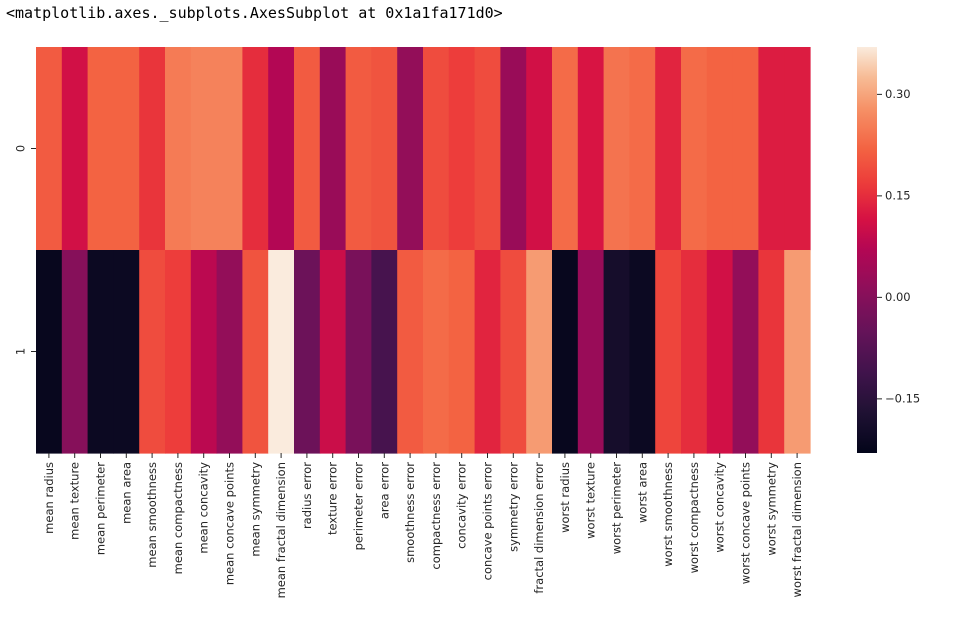 This screenshot has height=630, width=953. What do you see at coordinates (21, 148) in the screenshot?
I see `y-tick-label: 0` at bounding box center [21, 148].